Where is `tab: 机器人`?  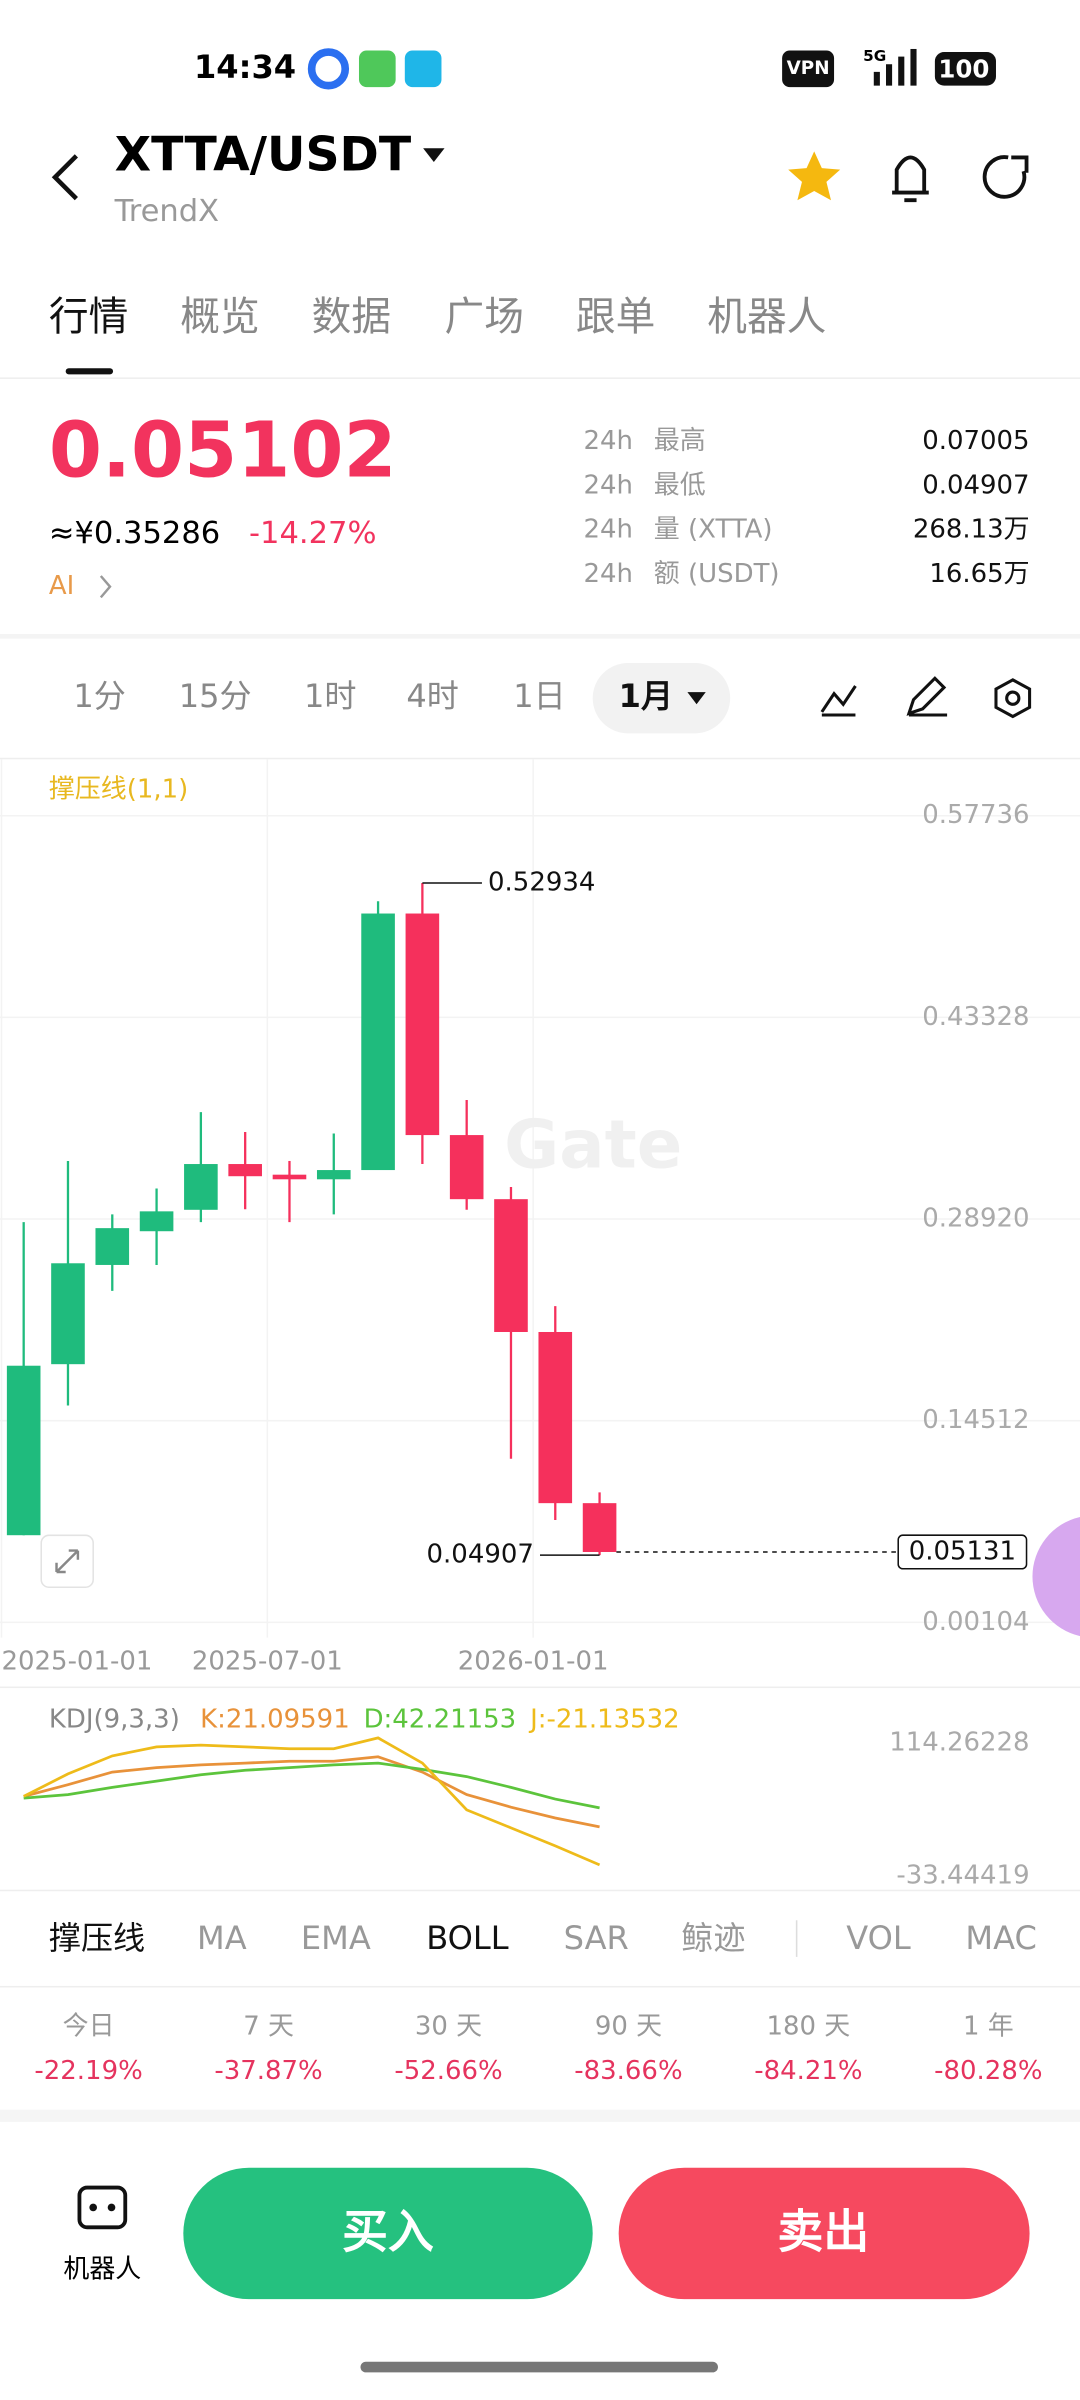
tab: 机器人 is located at coordinates (766, 317).